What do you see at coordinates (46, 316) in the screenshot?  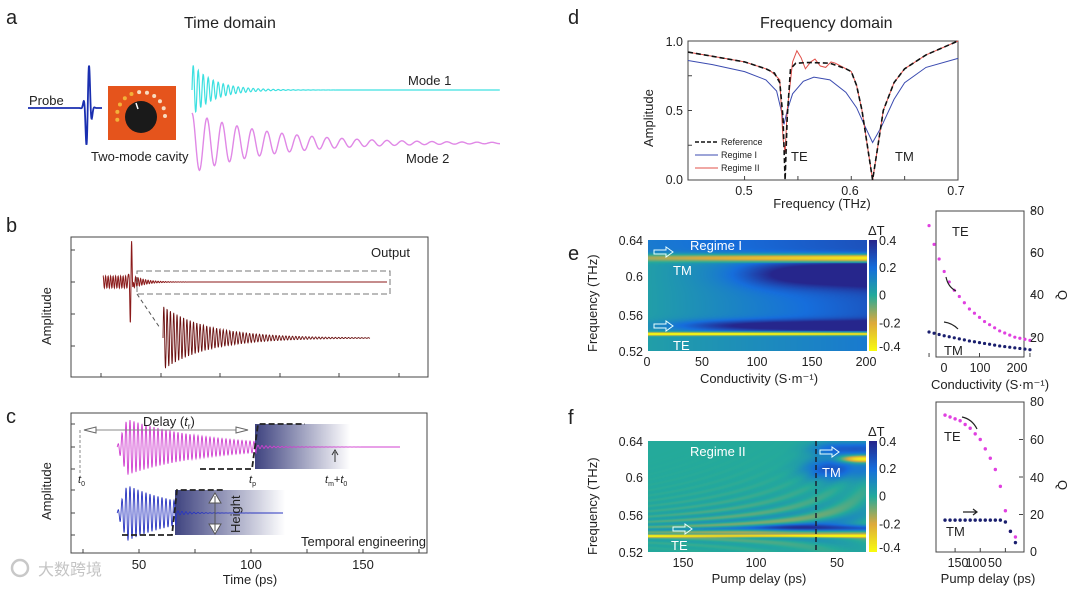 I see `y-axis-label-b: Amplitude` at bounding box center [46, 316].